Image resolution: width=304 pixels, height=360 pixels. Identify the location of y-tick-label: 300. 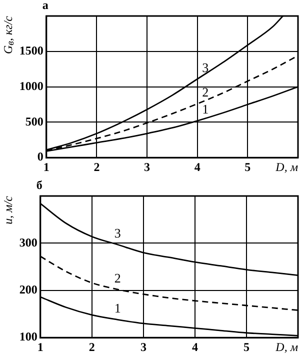
(28, 242).